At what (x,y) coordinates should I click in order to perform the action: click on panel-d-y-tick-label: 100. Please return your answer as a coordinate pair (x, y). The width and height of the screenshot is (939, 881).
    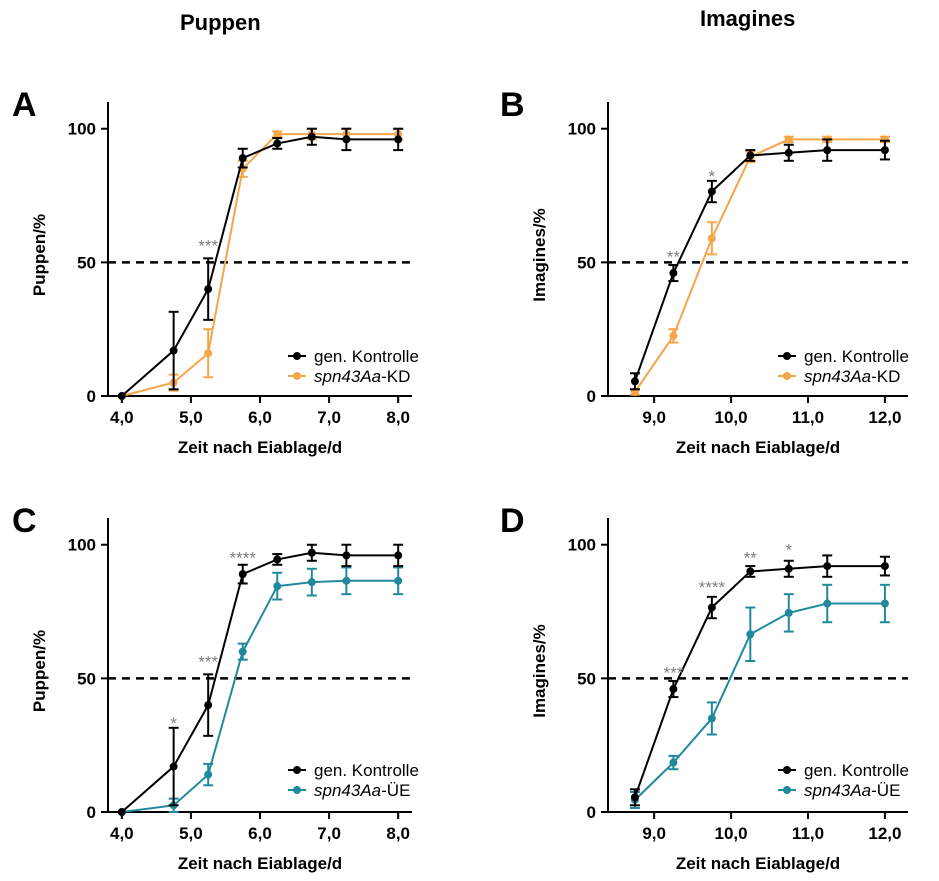
    Looking at the image, I should click on (582, 545).